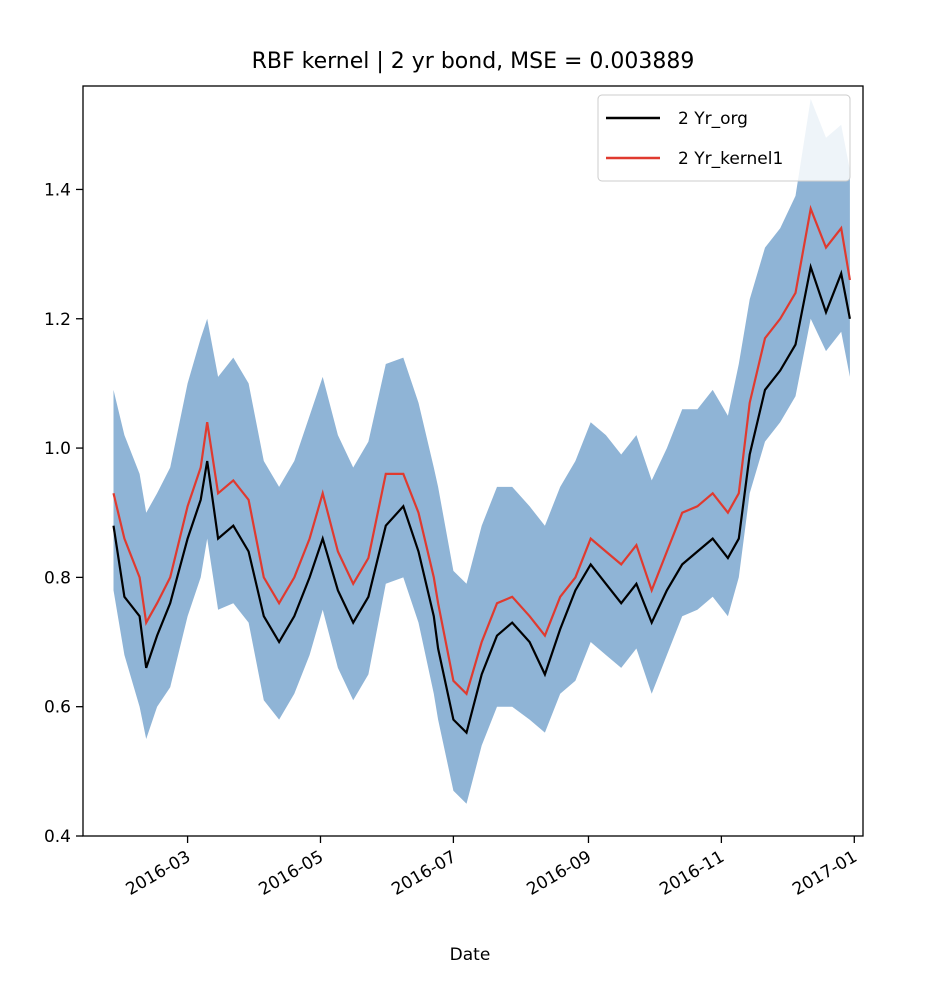  Describe the element at coordinates (57, 578) in the screenshot. I see `y-tick-label: 0.8` at that location.